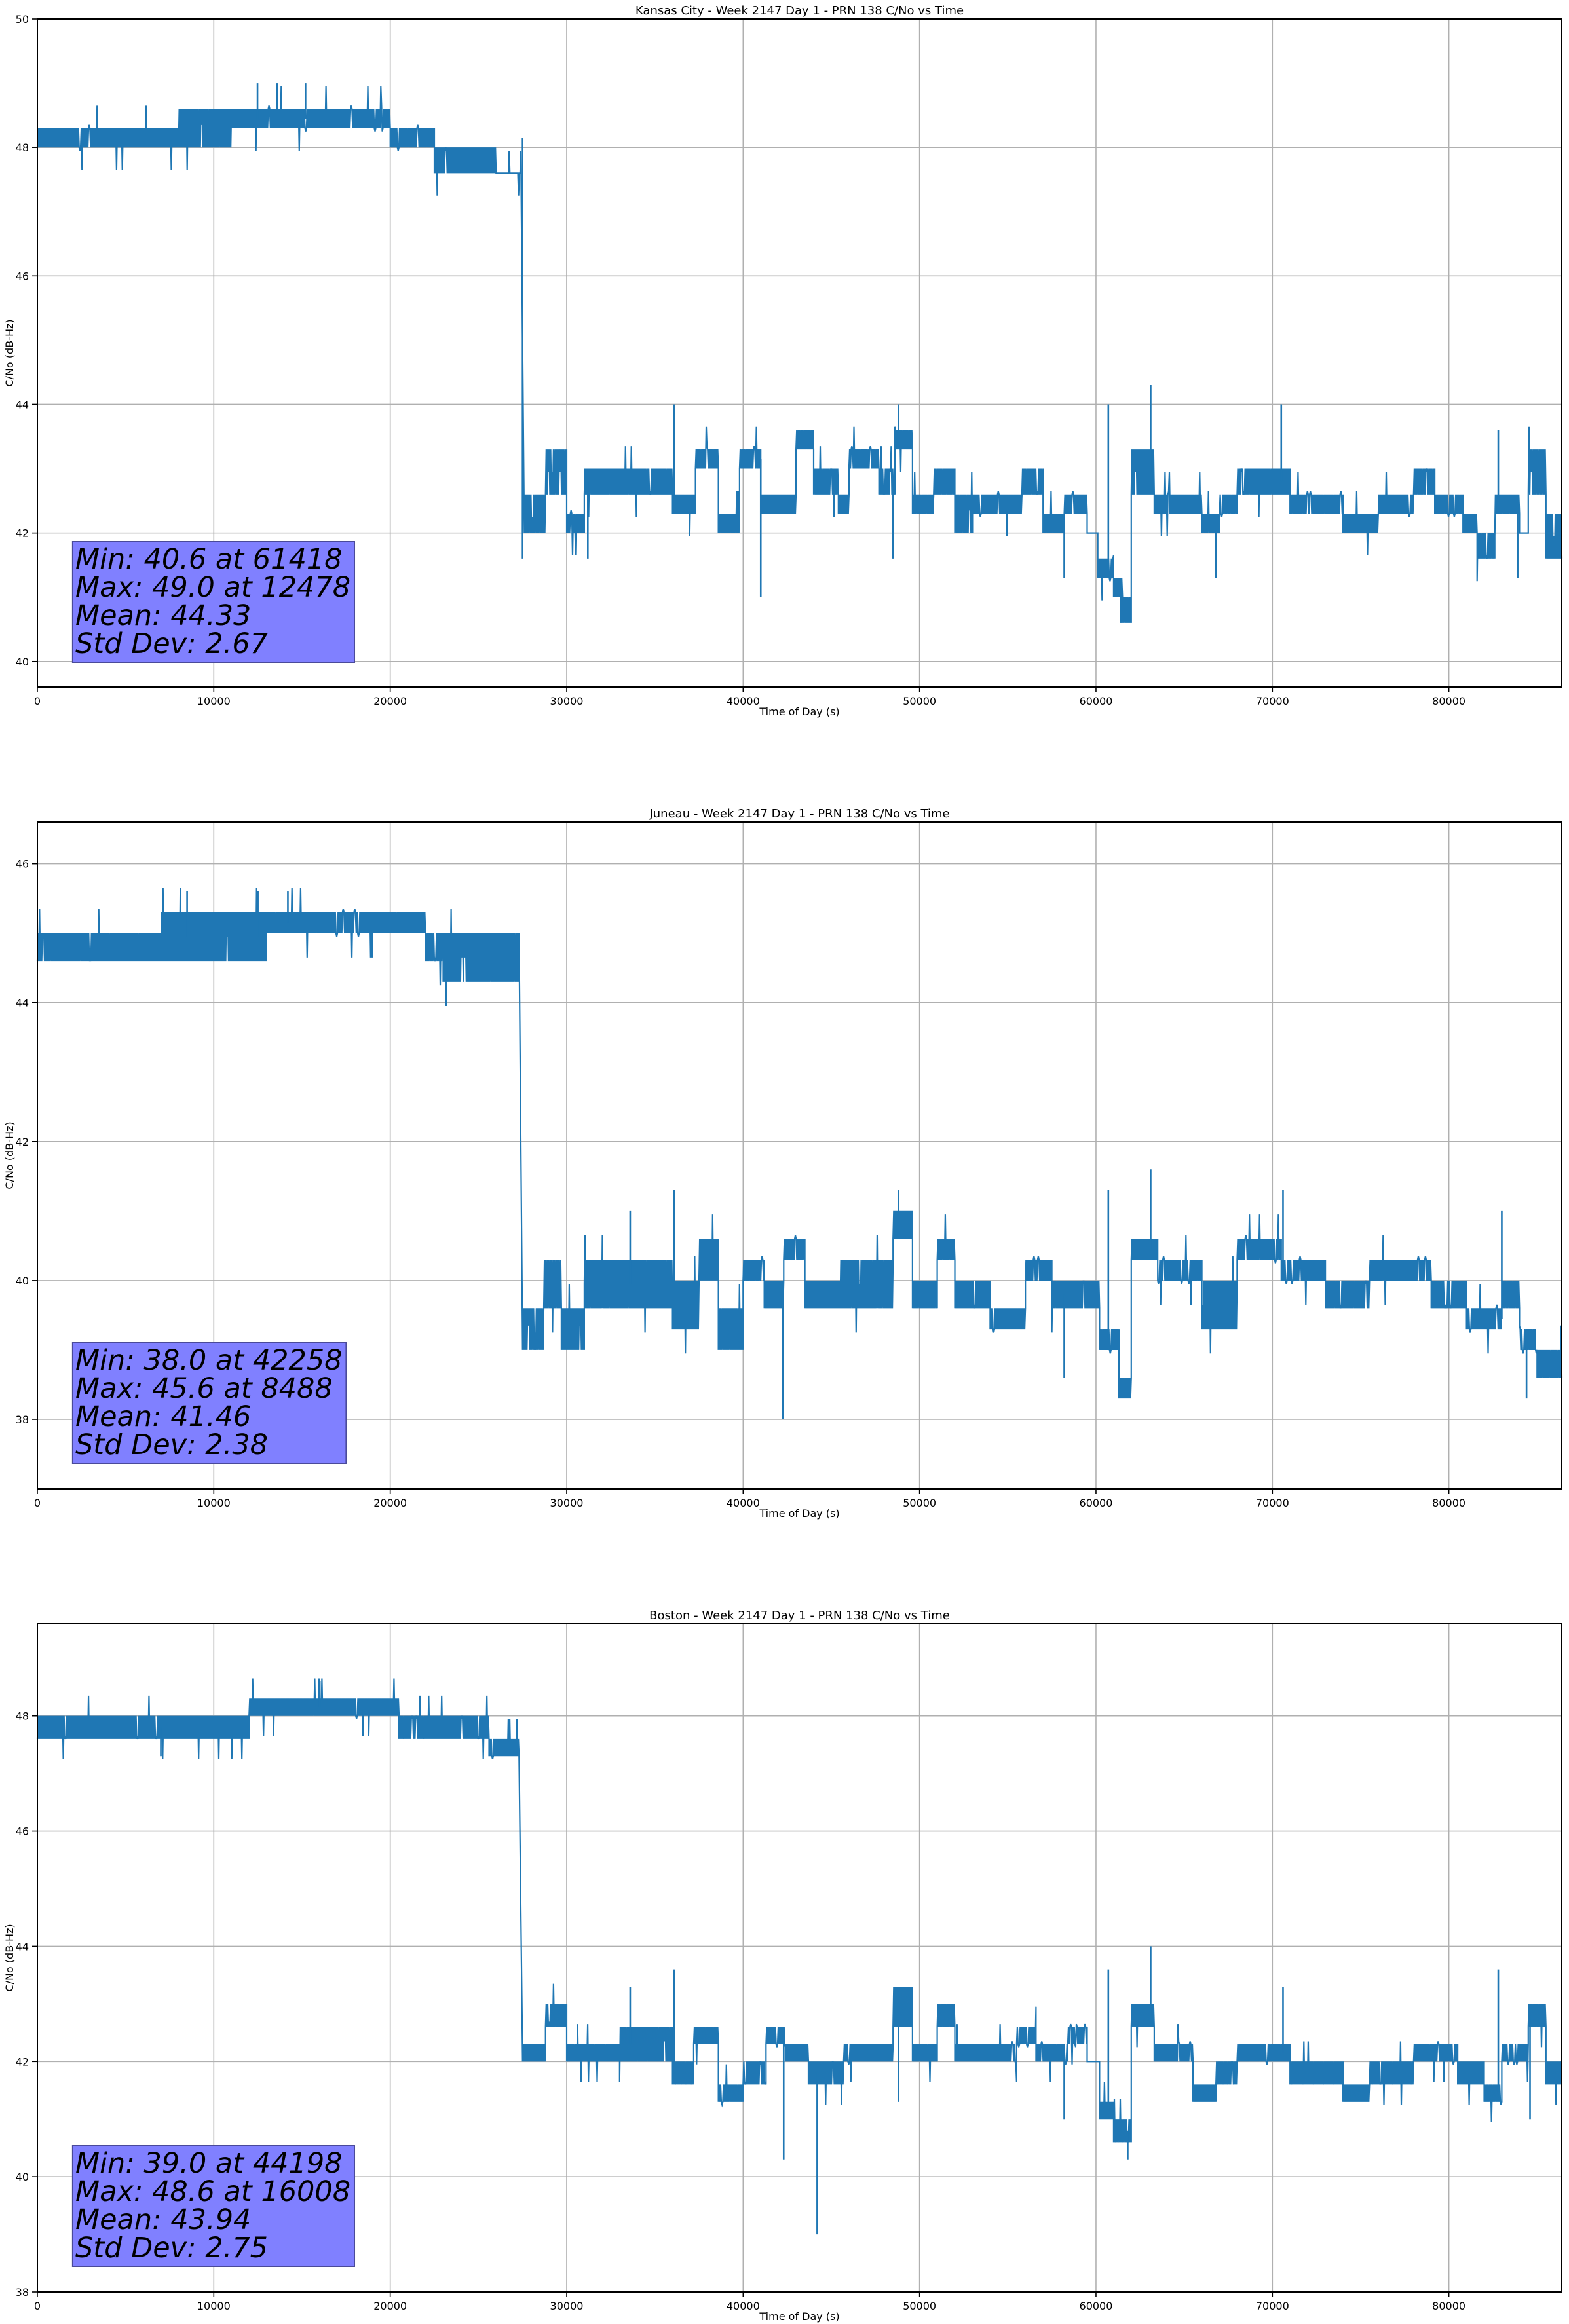 This screenshot has height=2324, width=1569. What do you see at coordinates (171, 644) in the screenshot?
I see `stats-line: Std Dev: 2.67` at bounding box center [171, 644].